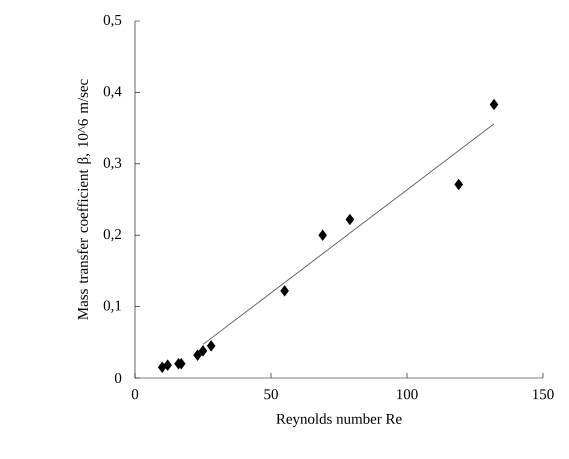 This screenshot has height=459, width=569. Describe the element at coordinates (407, 394) in the screenshot. I see `x-tick-label: 100` at that location.